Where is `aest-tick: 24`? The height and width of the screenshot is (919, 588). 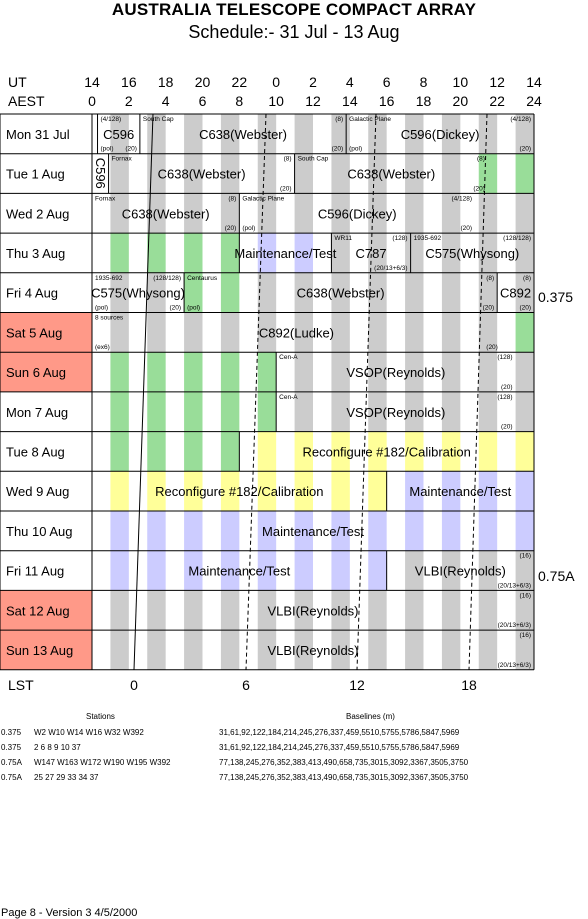
aest-tick: 24 is located at coordinates (534, 101).